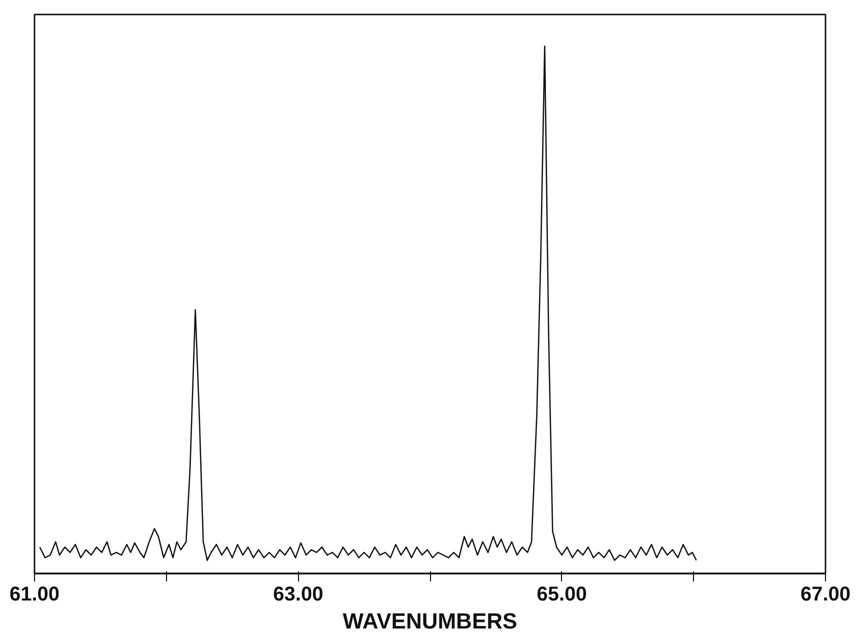 The image size is (859, 636). I want to click on x-tick-label: 61.00, so click(34, 595).